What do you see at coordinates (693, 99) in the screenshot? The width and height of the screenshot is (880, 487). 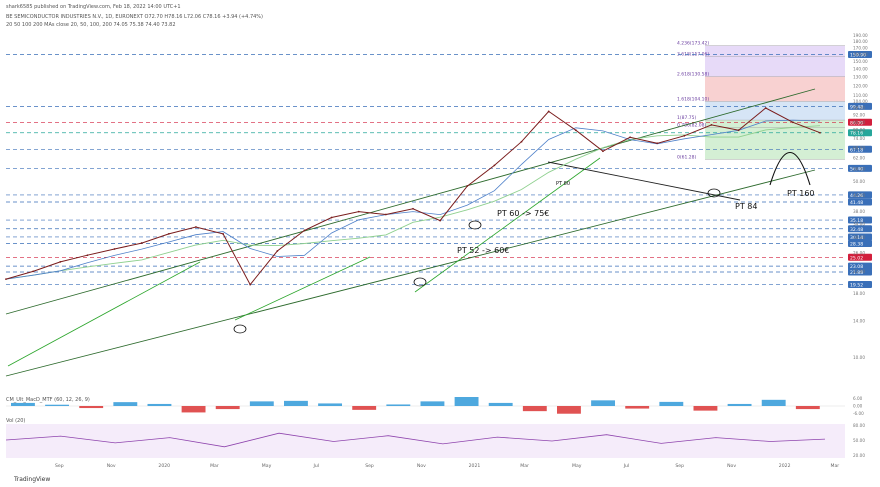 I see `fib-level-label: 1.618(104.10)` at bounding box center [693, 99].